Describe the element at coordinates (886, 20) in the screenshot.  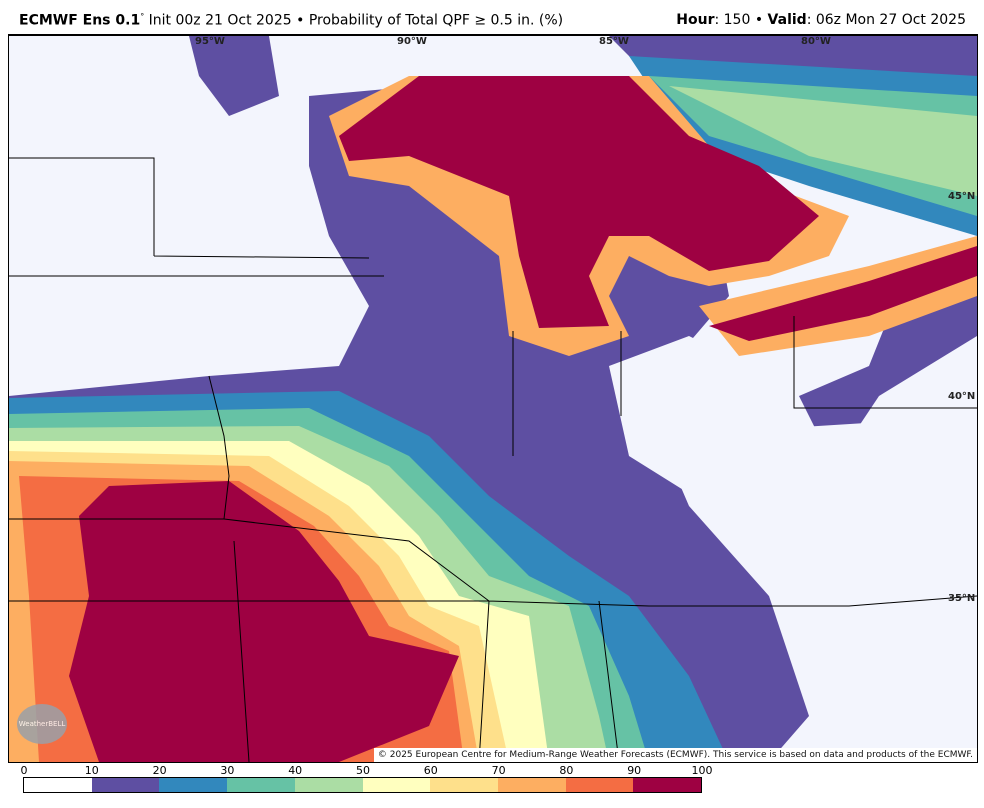
I see `valid-value: : 06z Mon 27 Oct 2025` at that location.